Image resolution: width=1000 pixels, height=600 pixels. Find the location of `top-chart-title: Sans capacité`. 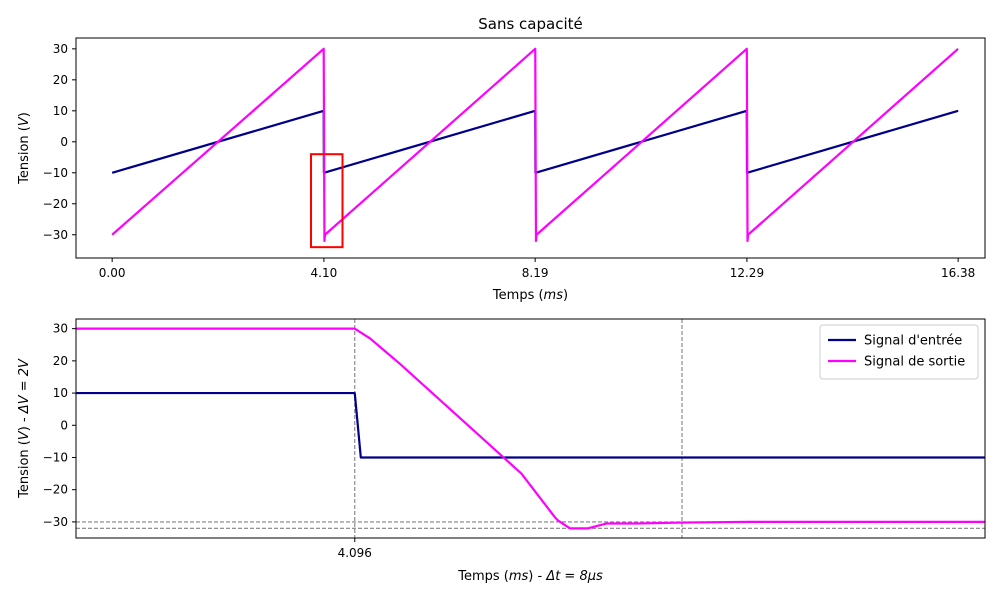

top-chart-title: Sans capacité is located at coordinates (530, 24).